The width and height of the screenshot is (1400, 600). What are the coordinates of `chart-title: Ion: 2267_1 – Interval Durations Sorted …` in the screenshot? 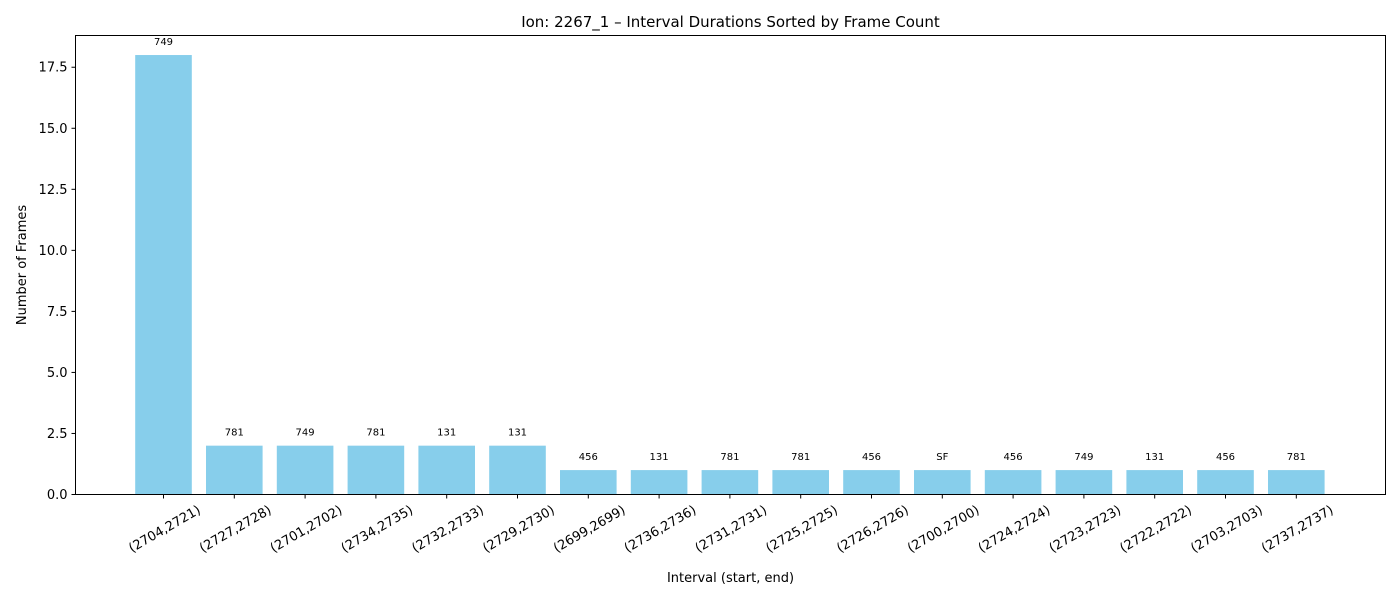 It's located at (730, 22).